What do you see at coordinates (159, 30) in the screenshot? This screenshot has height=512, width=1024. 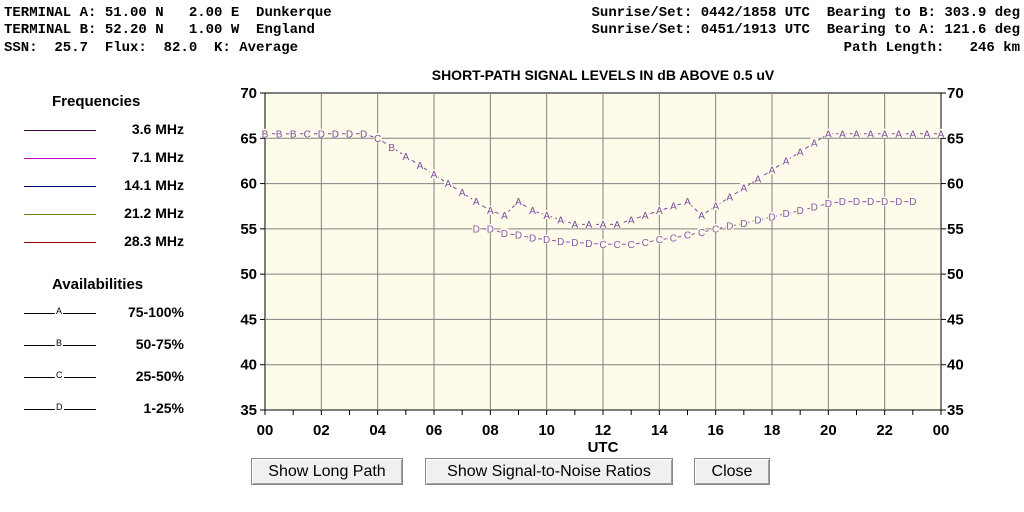 I see `terminal-b-info: TERMINAL B: 52.20 N 1.00 W England` at bounding box center [159, 30].